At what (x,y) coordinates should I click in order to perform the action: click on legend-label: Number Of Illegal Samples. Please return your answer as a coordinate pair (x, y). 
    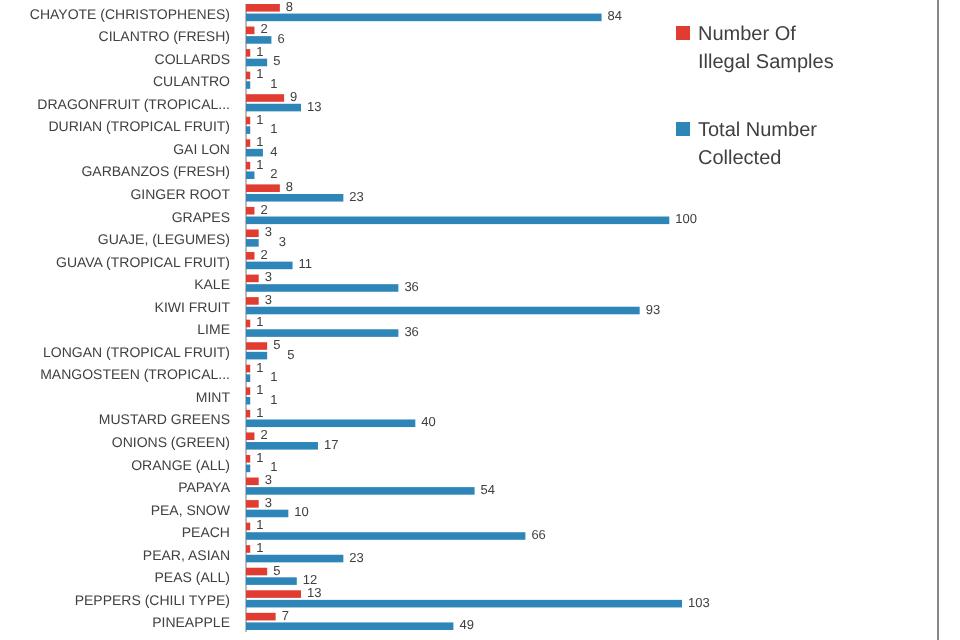
    Looking at the image, I should click on (766, 49).